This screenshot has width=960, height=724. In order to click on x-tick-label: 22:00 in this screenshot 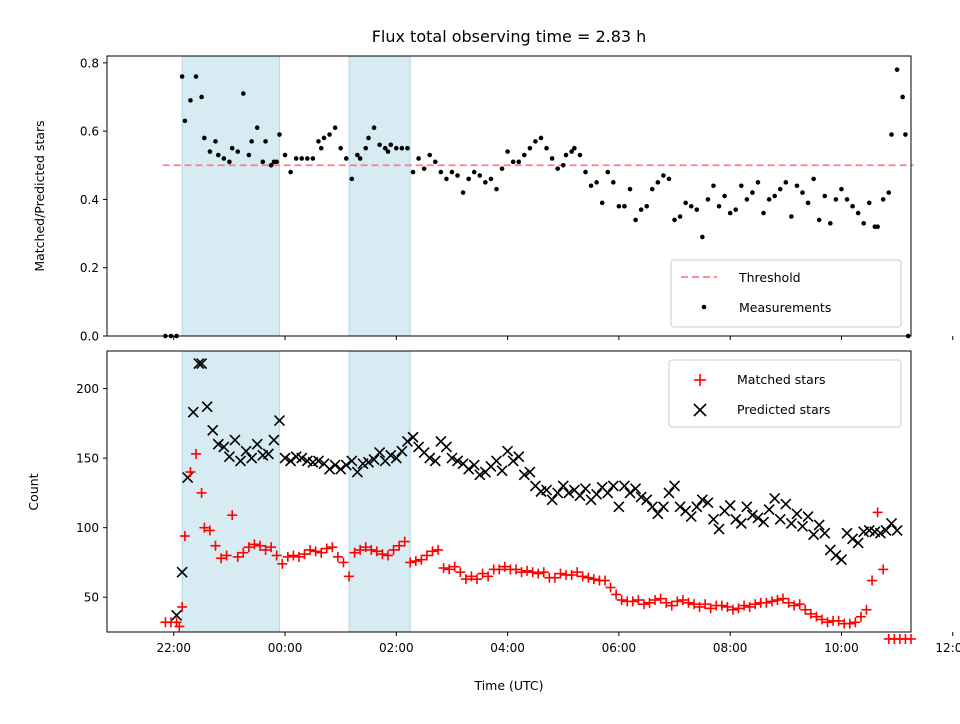, I will do `click(173, 648)`.